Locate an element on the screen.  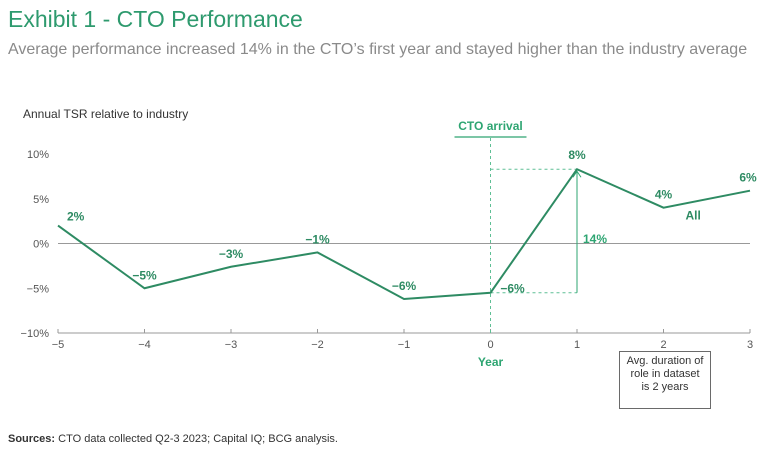
x-tick-label: −4 is located at coordinates (144, 345).